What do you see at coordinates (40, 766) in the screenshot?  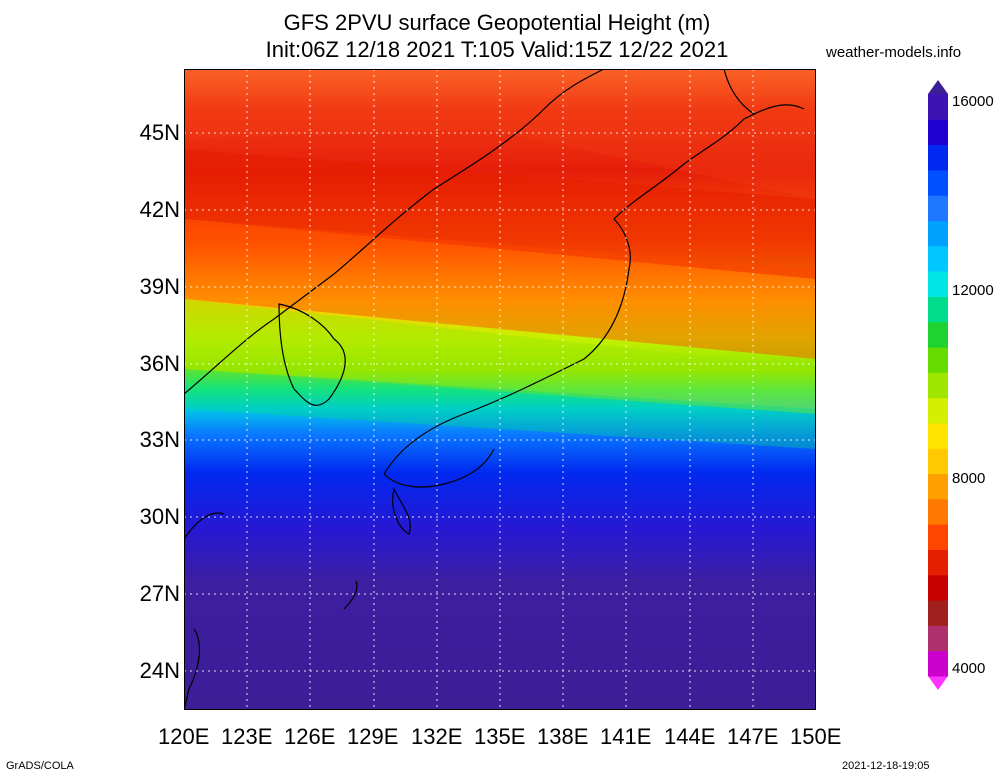 I see `footer-left: GrADS/COLA` at bounding box center [40, 766].